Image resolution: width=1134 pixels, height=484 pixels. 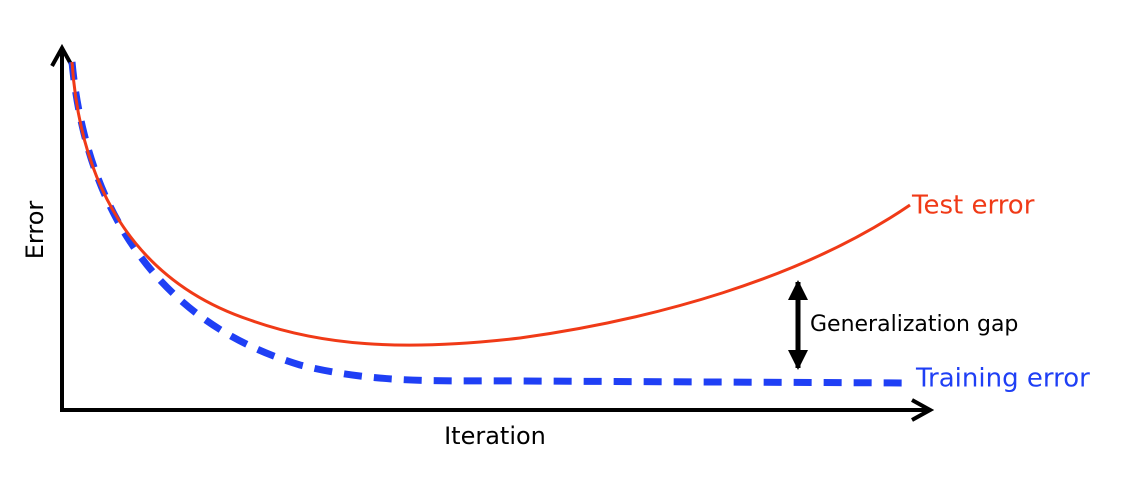 I want to click on x-axis-label: Iteration, so click(x=495, y=436).